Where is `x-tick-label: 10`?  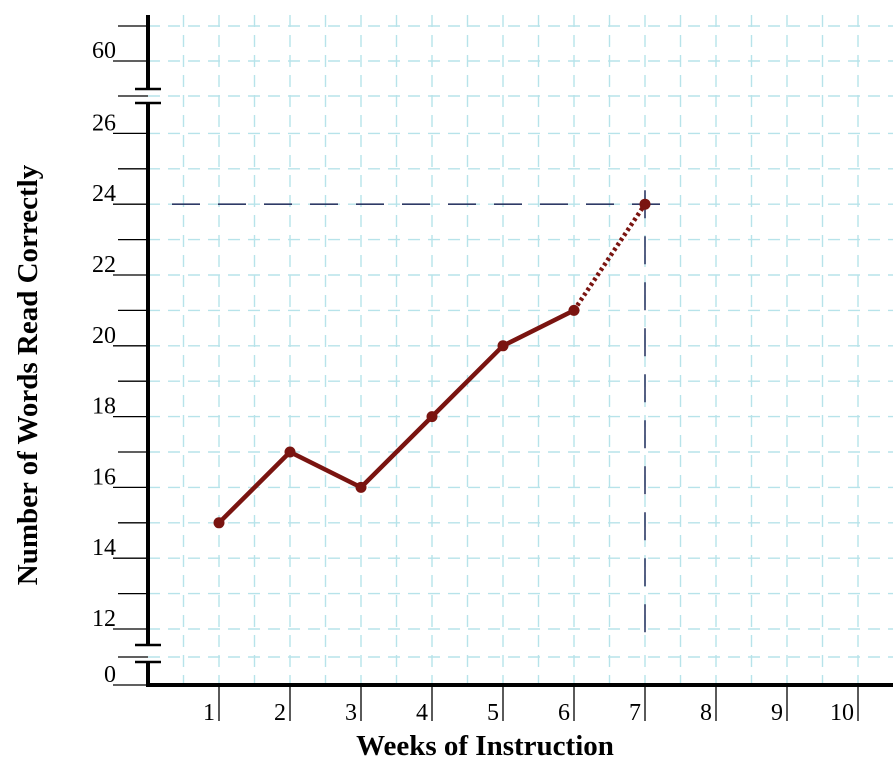 x-tick-label: 10 is located at coordinates (842, 713).